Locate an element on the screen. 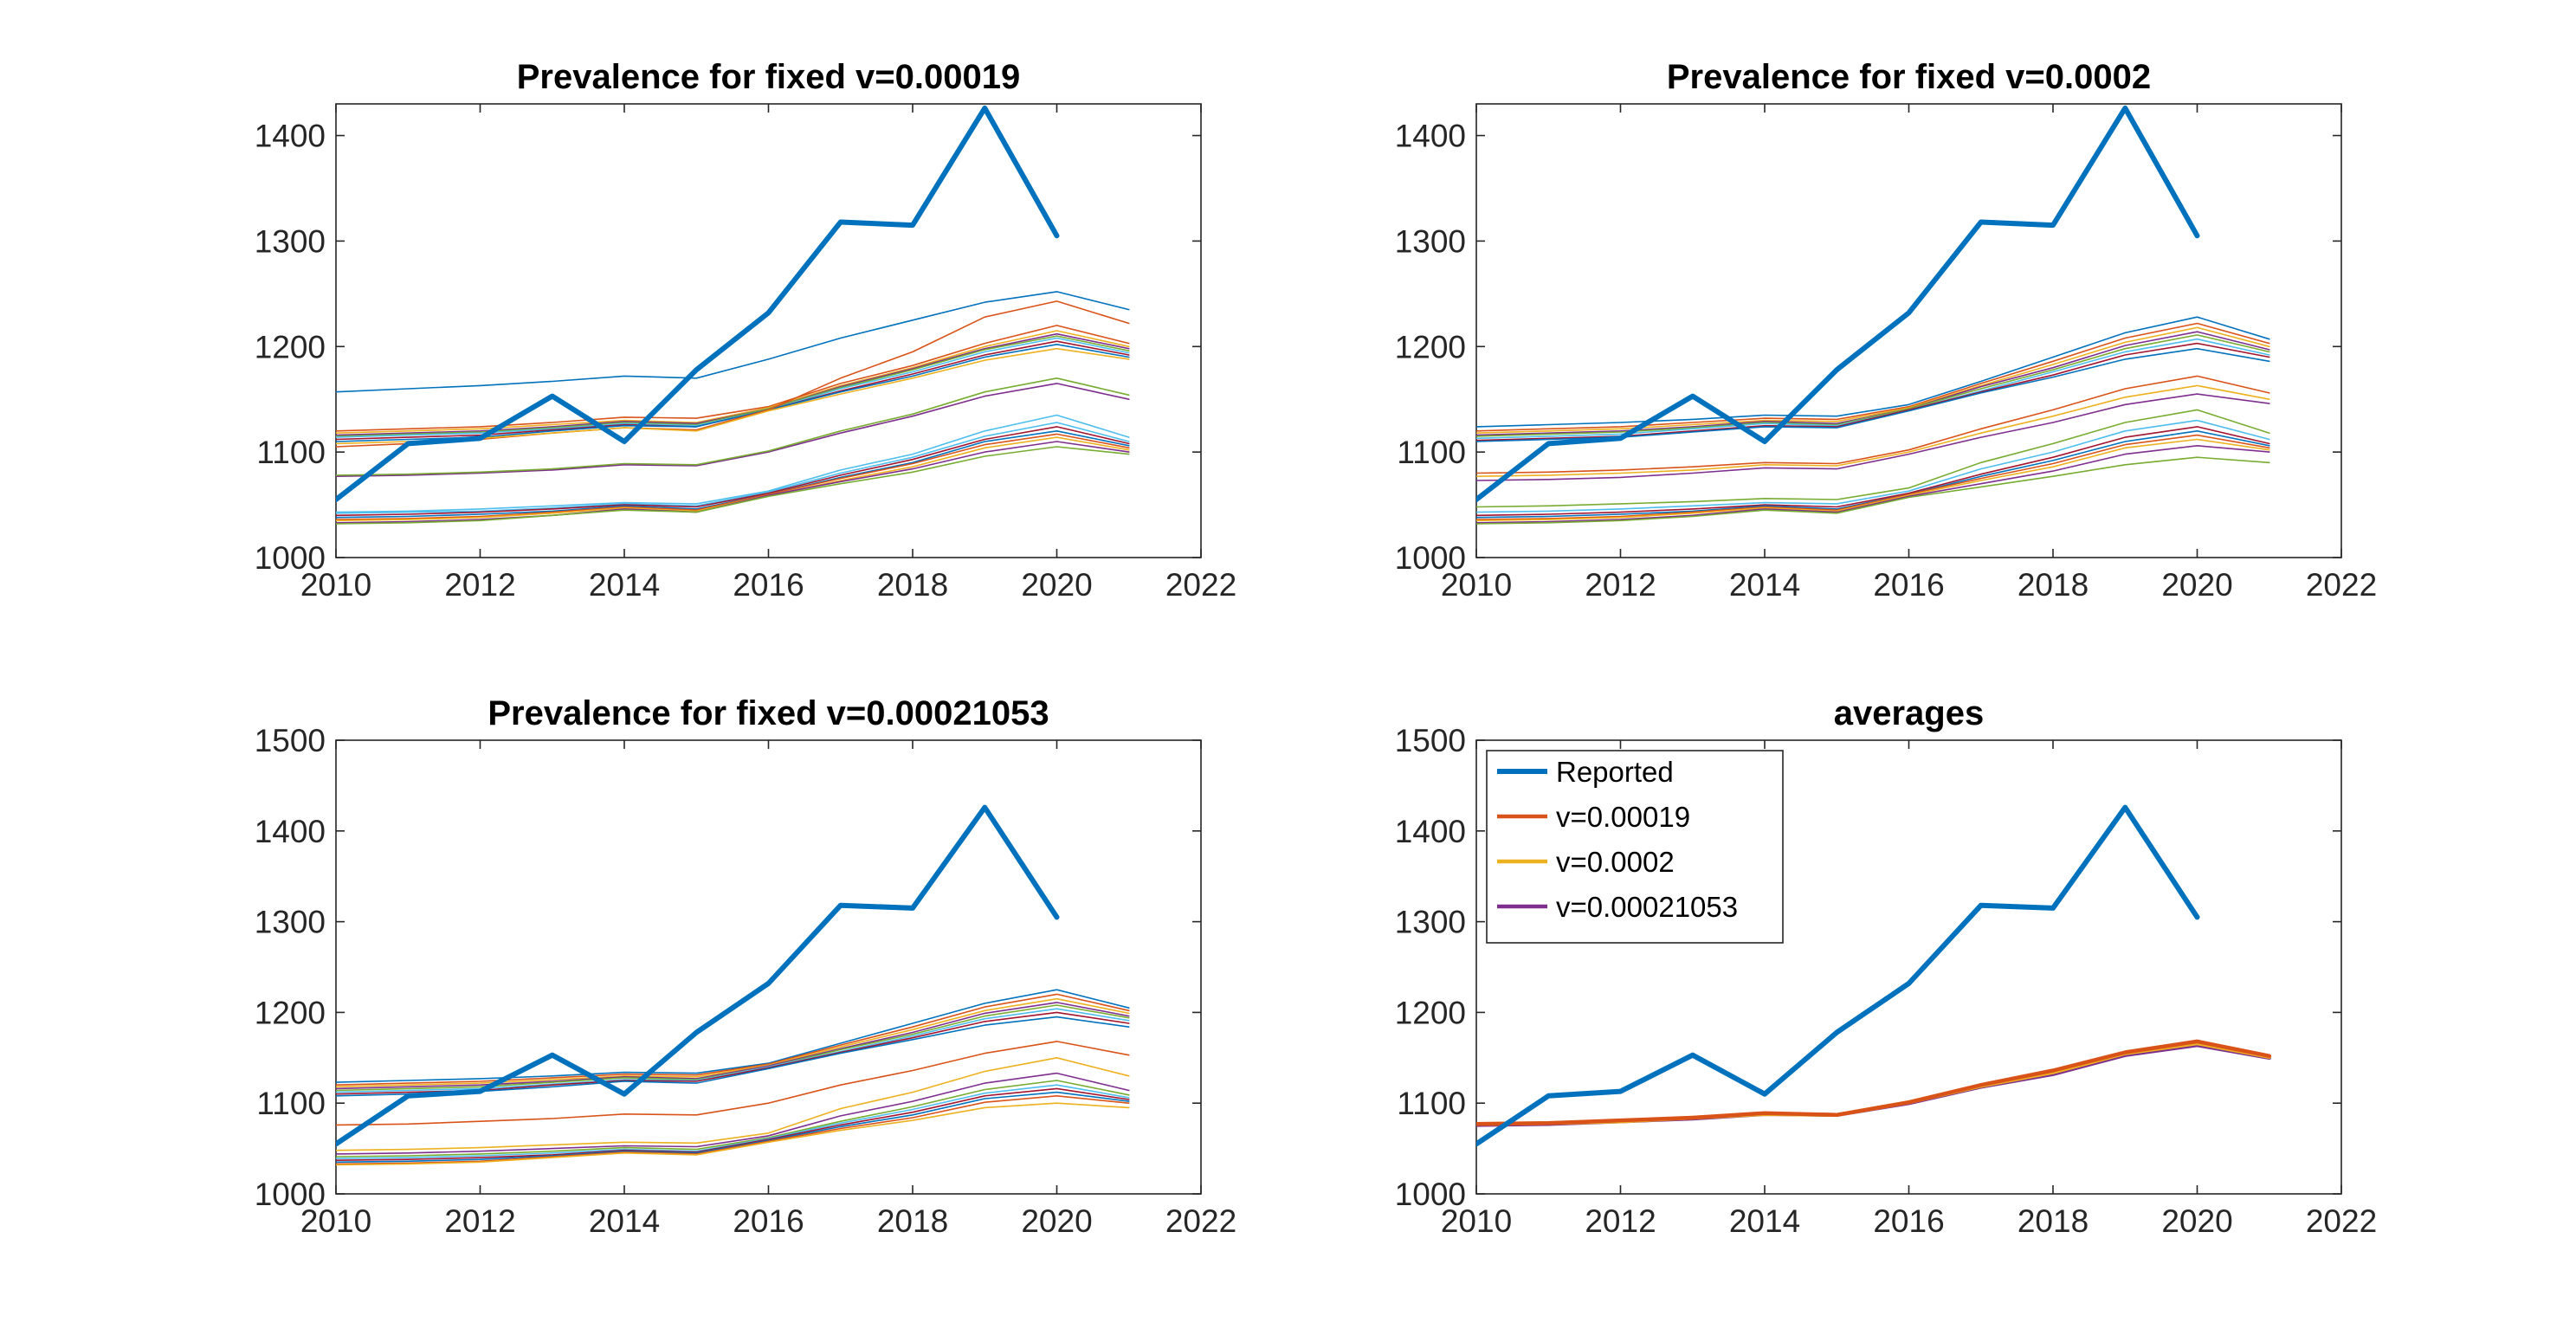  subplot-title: Prevalence for fixed v=0.00021053 is located at coordinates (768, 713).